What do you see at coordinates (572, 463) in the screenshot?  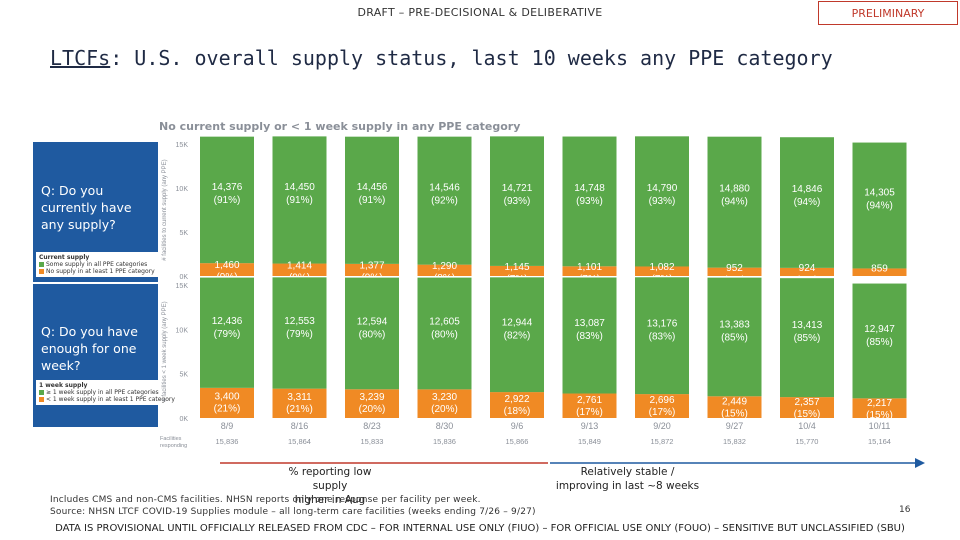 I see `trend-arrows` at bounding box center [572, 463].